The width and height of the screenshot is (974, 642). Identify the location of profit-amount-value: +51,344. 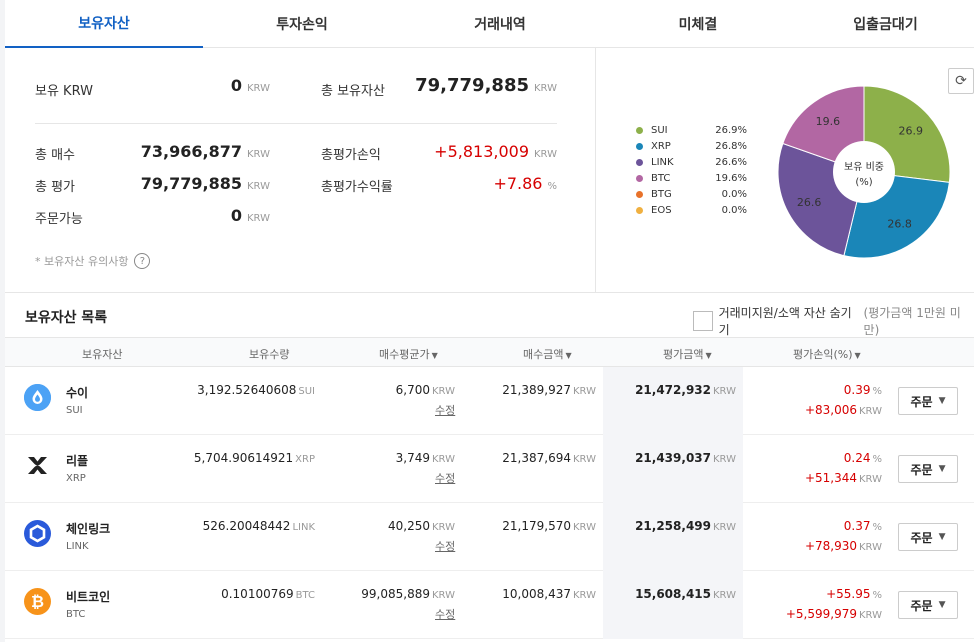
(830, 478).